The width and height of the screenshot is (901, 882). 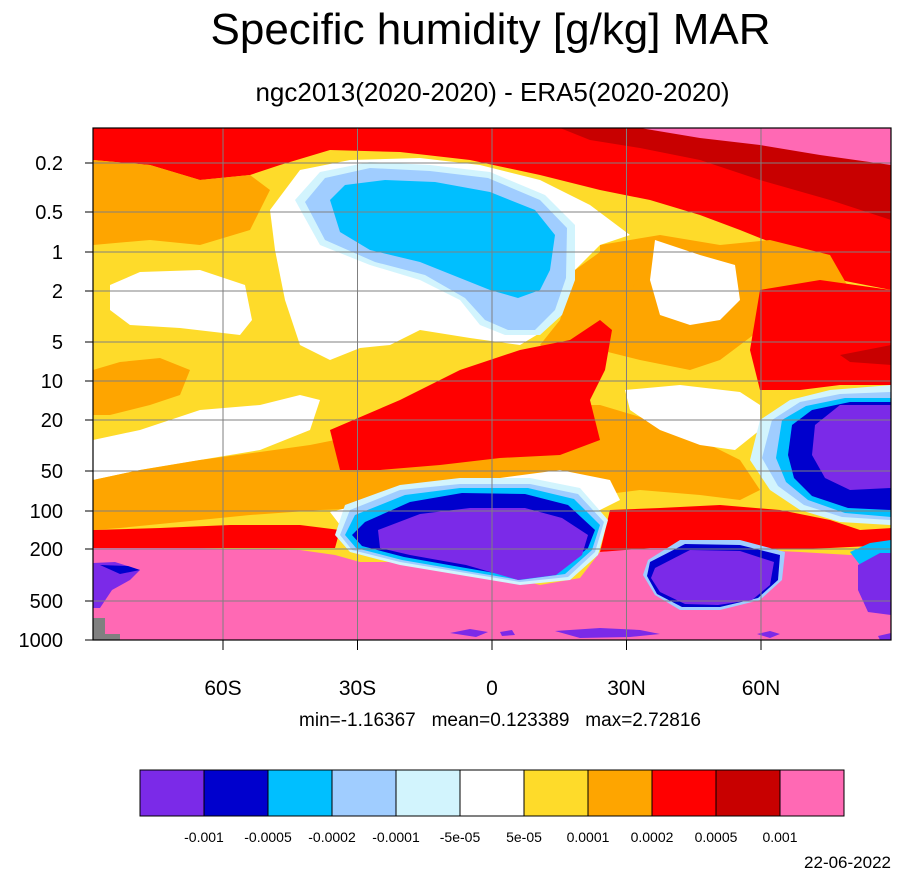 I want to click on colorbar-label: -0.0002, so click(x=332, y=837).